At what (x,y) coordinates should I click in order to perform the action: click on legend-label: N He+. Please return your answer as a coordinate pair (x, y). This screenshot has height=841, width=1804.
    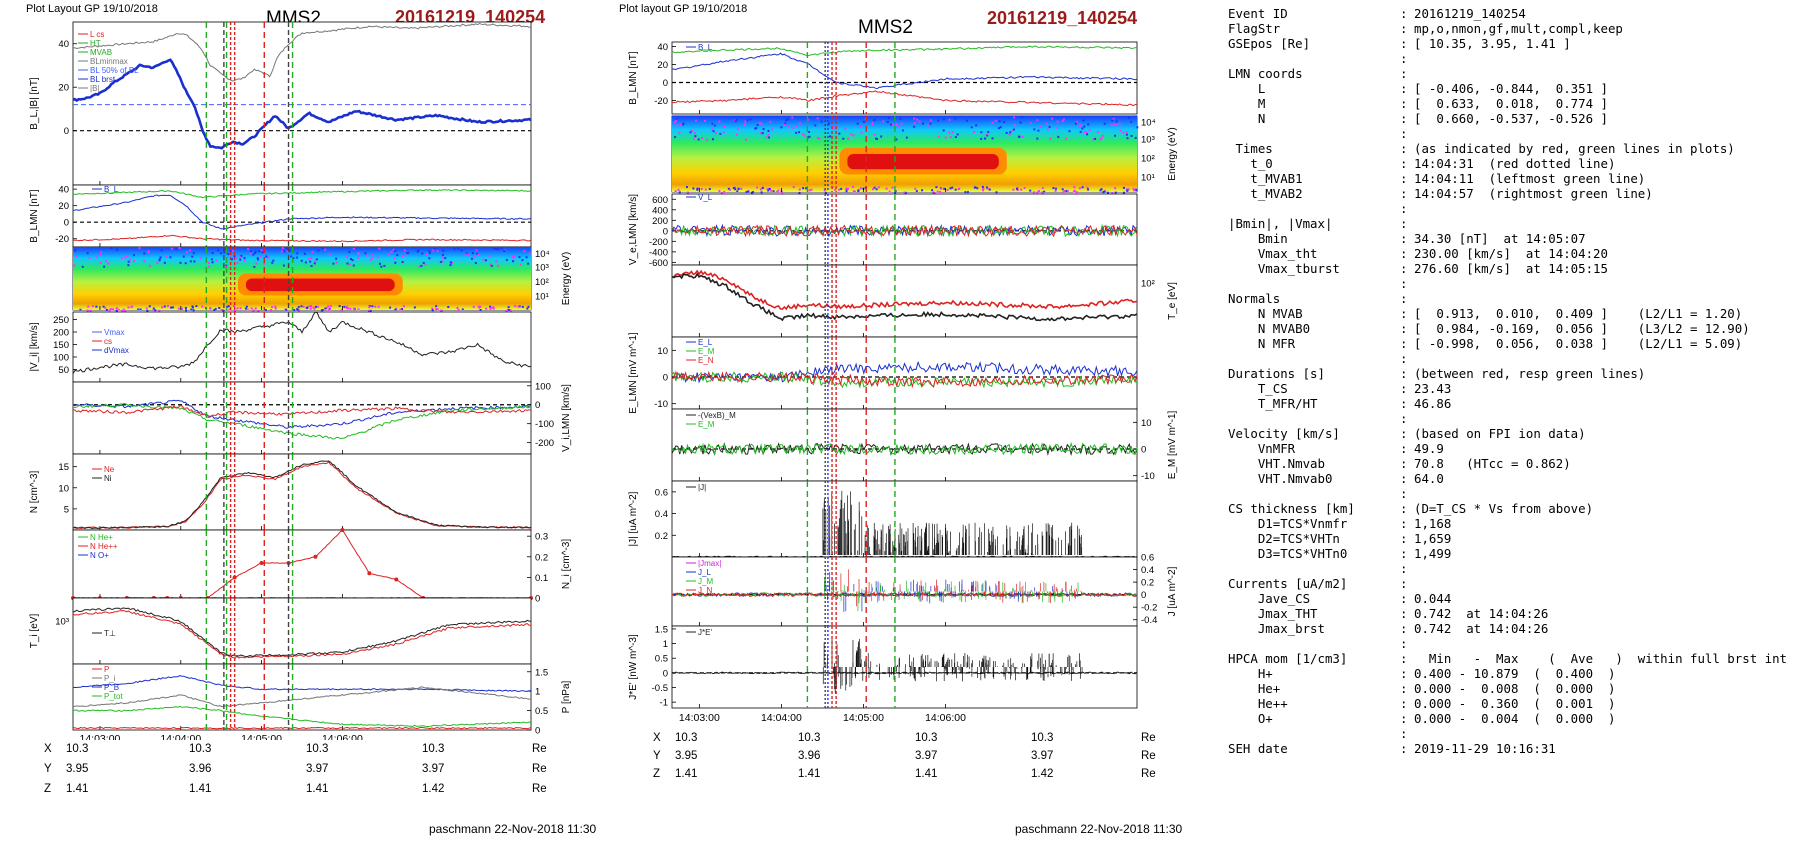
    Looking at the image, I should click on (101, 537).